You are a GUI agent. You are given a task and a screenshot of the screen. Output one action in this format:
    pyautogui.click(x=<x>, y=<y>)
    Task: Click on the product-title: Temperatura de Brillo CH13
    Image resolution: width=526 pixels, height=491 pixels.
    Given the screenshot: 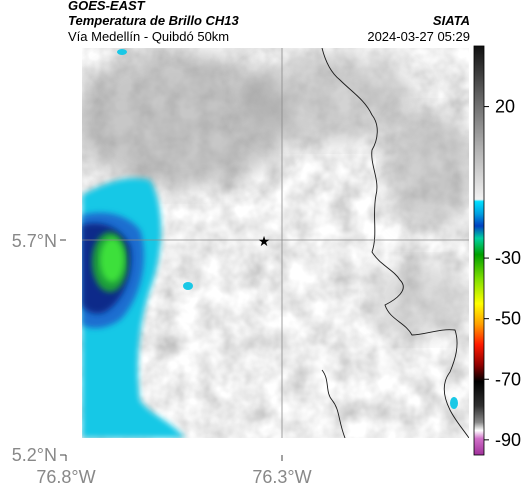 What is the action you would take?
    pyautogui.click(x=153, y=20)
    